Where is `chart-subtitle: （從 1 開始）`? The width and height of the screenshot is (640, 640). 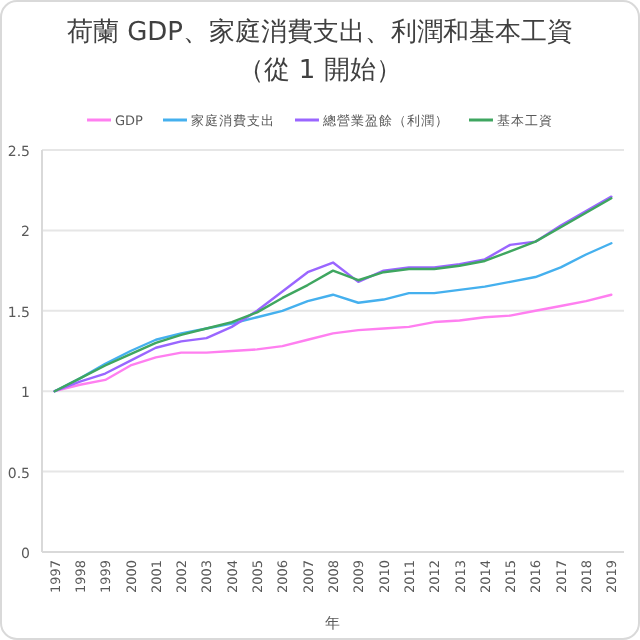 chart-subtitle: （從 1 開始） is located at coordinates (320, 71).